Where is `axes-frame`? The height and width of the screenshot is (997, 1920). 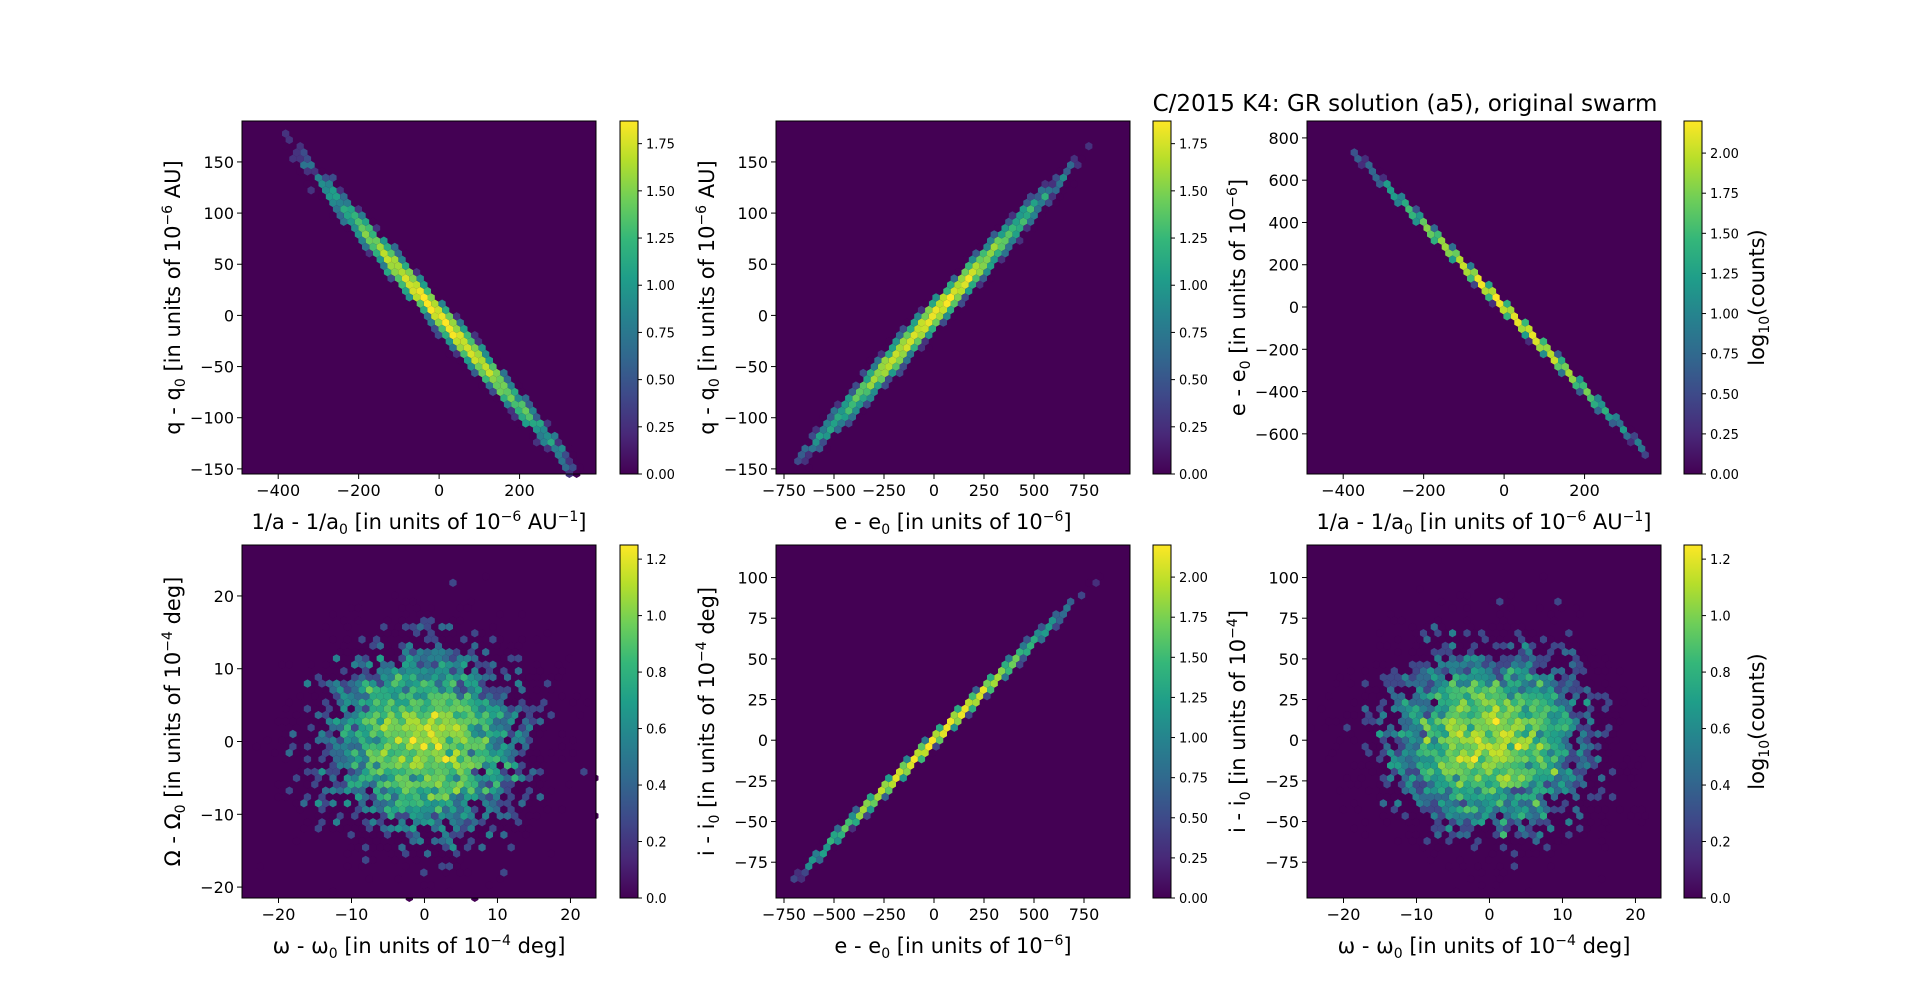
axes-frame is located at coordinates (419, 721).